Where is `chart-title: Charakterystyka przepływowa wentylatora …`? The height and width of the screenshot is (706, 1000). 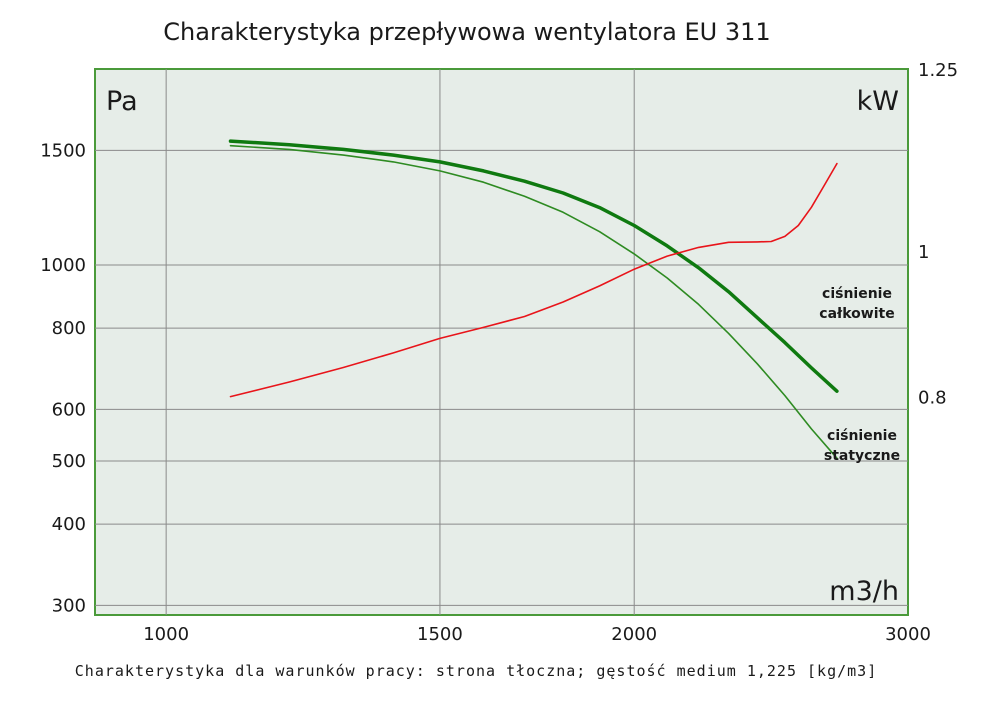 chart-title: Charakterystyka przepływowa wentylatora … is located at coordinates (466, 32).